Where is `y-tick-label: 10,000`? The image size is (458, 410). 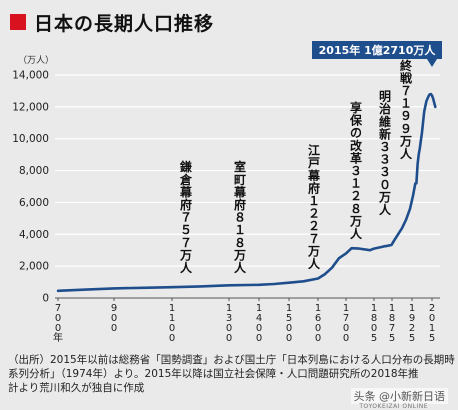 y-tick-label: 10,000 is located at coordinates (30, 139).